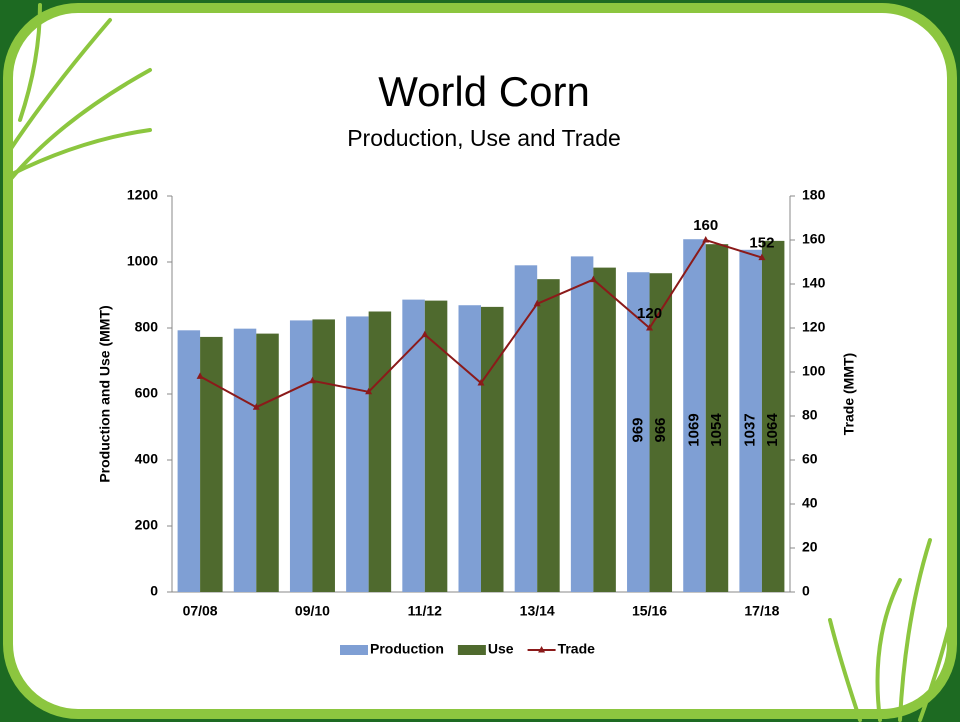  Describe the element at coordinates (814, 327) in the screenshot. I see `y2-tick-label: 120` at that location.